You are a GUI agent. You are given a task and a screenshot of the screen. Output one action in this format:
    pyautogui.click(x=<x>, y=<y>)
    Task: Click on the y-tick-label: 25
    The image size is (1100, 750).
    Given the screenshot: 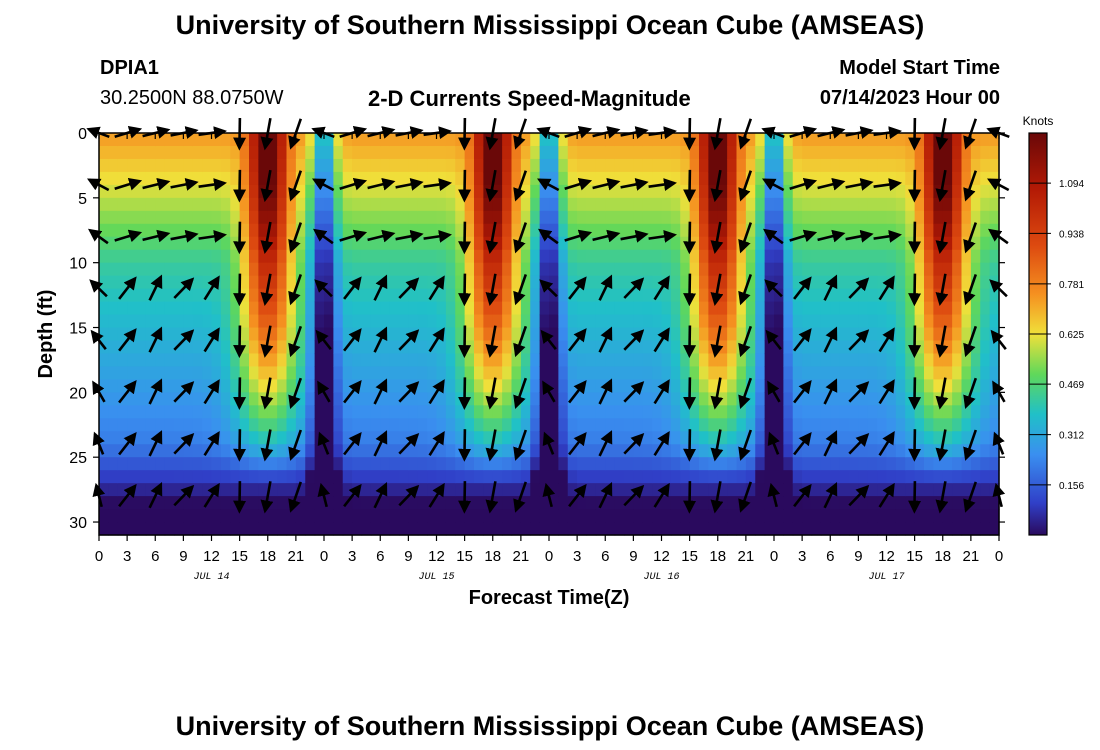 What is the action you would take?
    pyautogui.click(x=78, y=458)
    